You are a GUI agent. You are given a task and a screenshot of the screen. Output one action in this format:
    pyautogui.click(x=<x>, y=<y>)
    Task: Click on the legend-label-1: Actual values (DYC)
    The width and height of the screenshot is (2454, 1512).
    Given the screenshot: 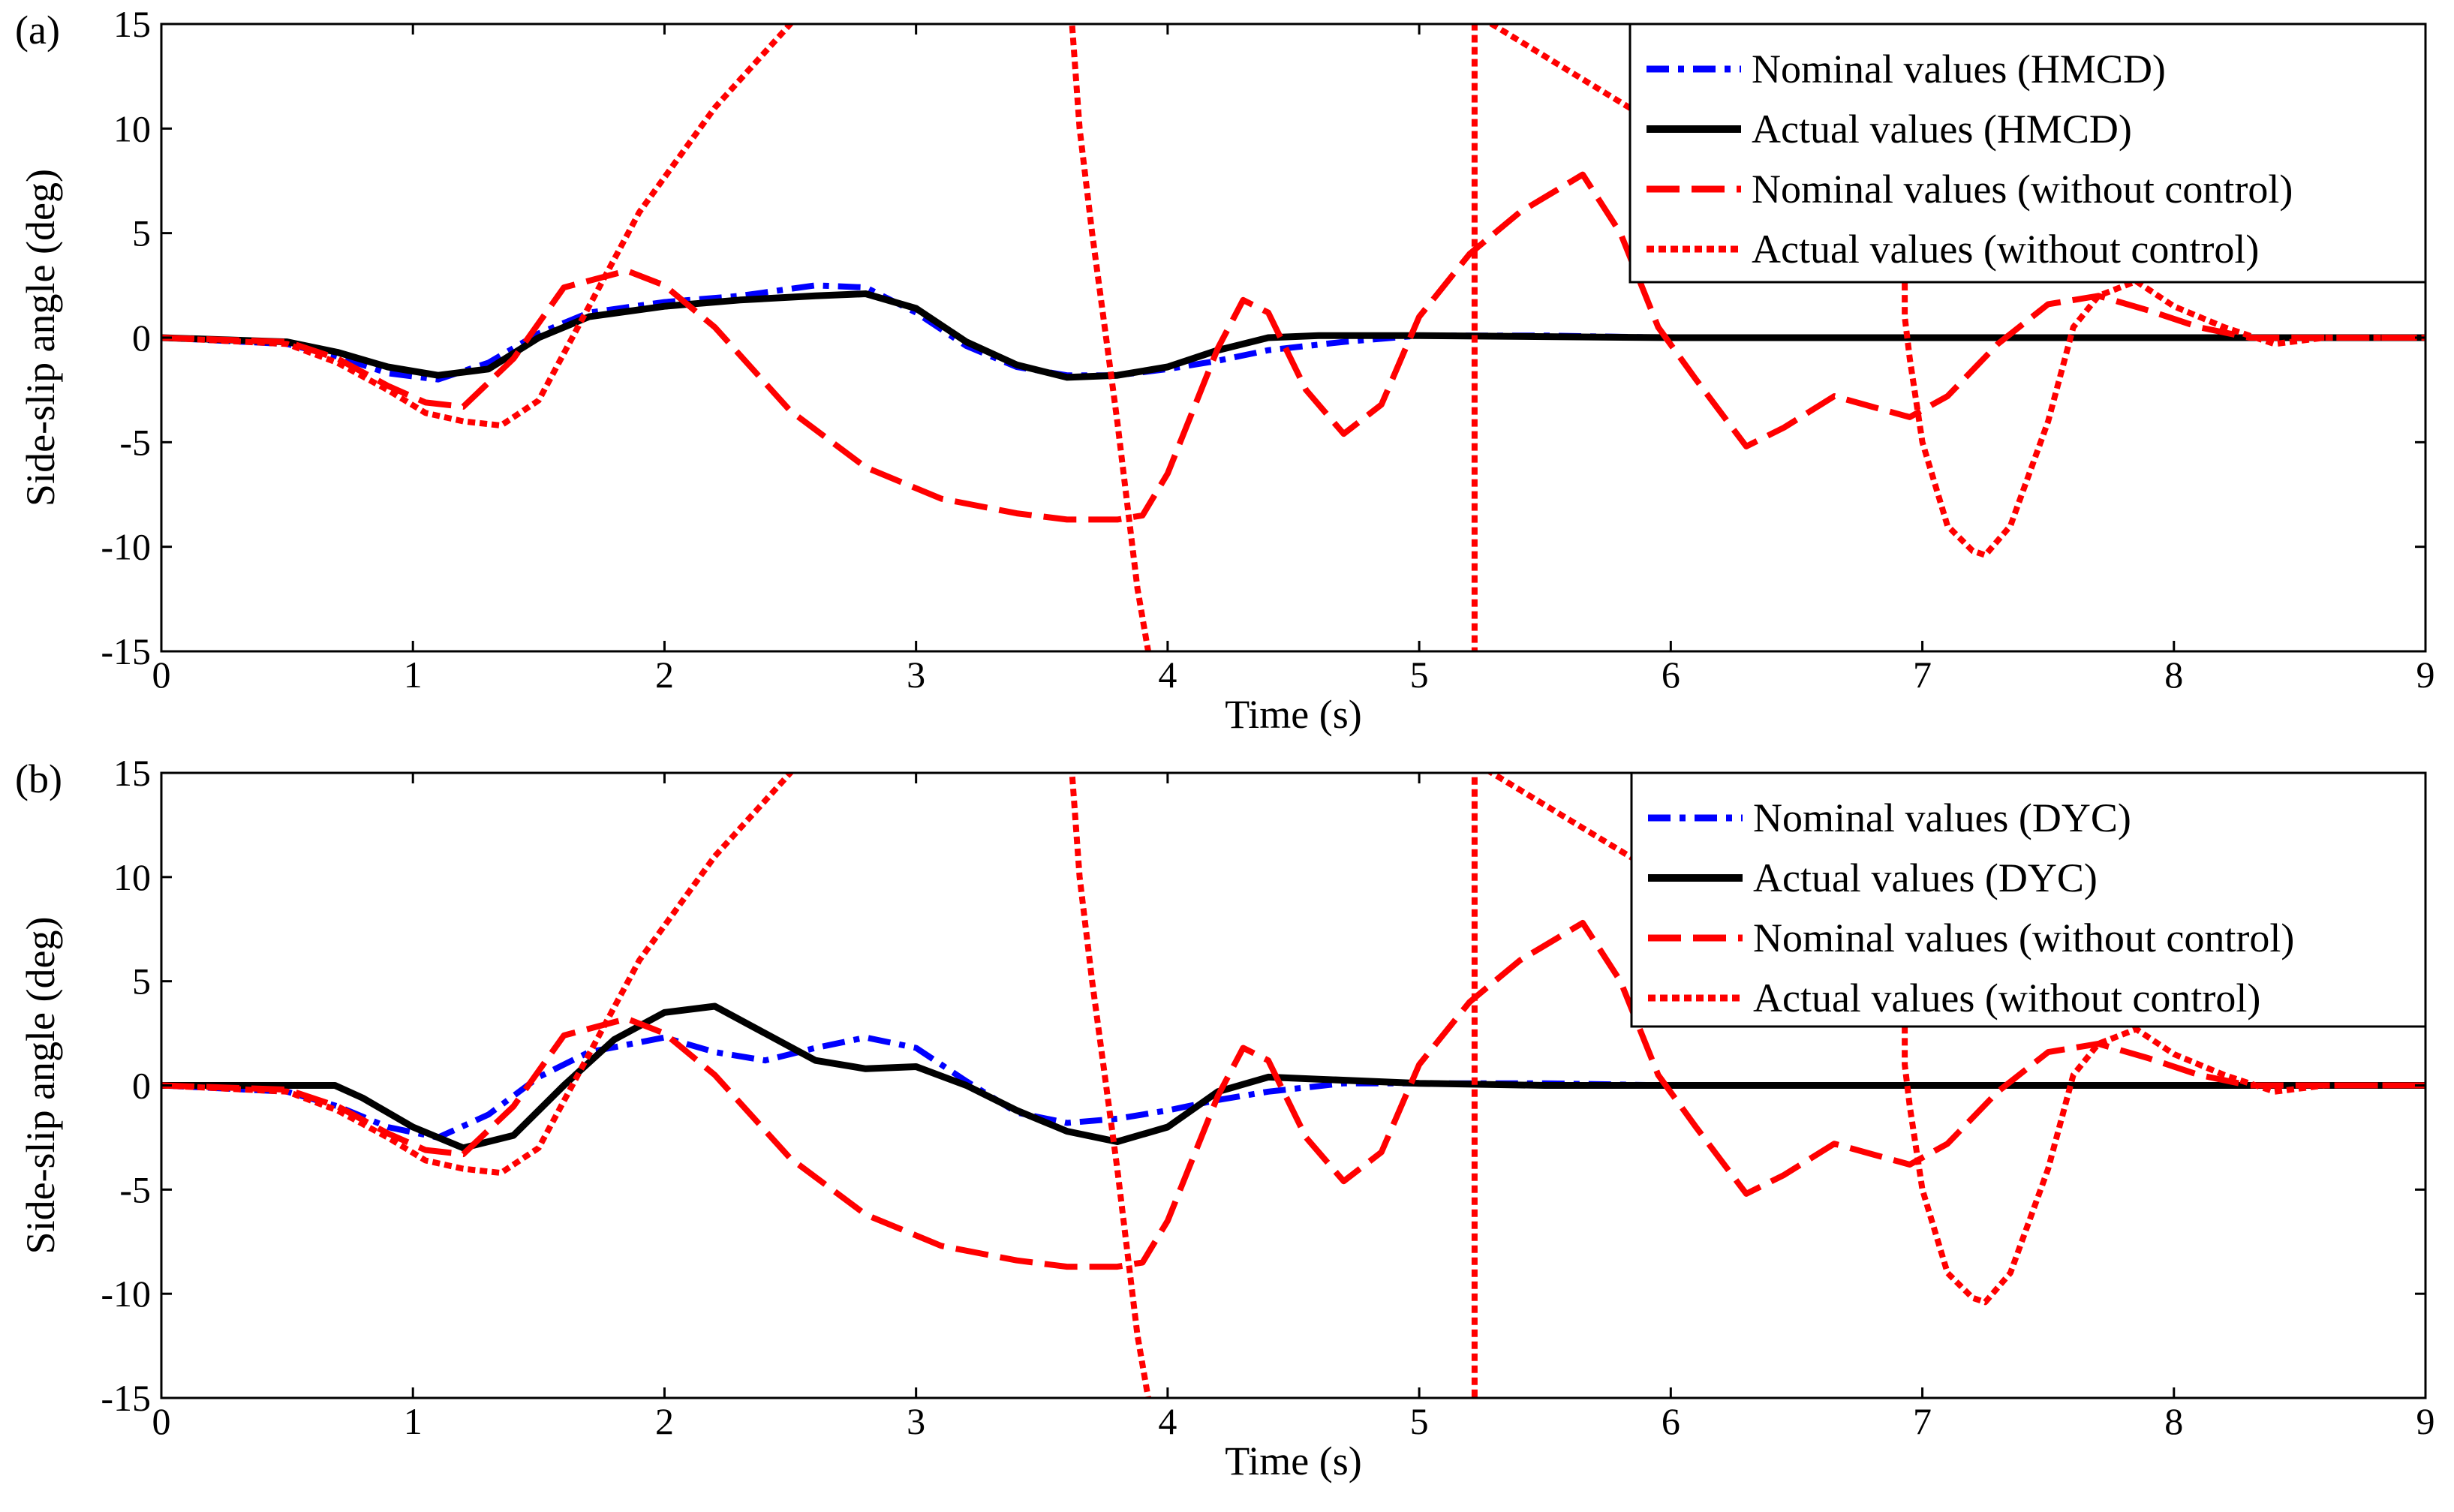 What is the action you would take?
    pyautogui.click(x=1925, y=877)
    